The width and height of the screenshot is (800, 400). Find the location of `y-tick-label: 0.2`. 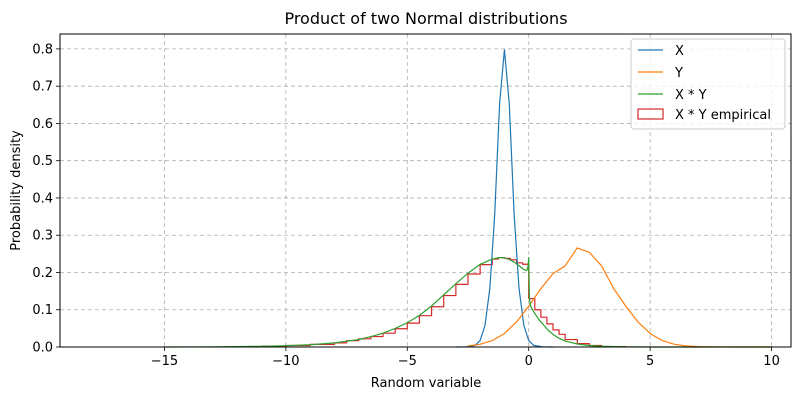

y-tick-label: 0.2 is located at coordinates (42, 273).